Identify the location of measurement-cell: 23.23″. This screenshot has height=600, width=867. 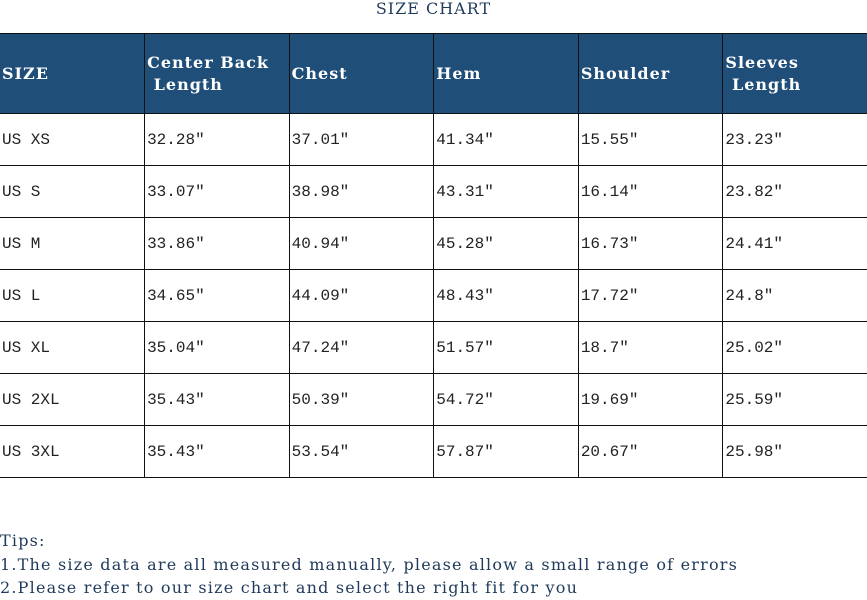
(794, 139).